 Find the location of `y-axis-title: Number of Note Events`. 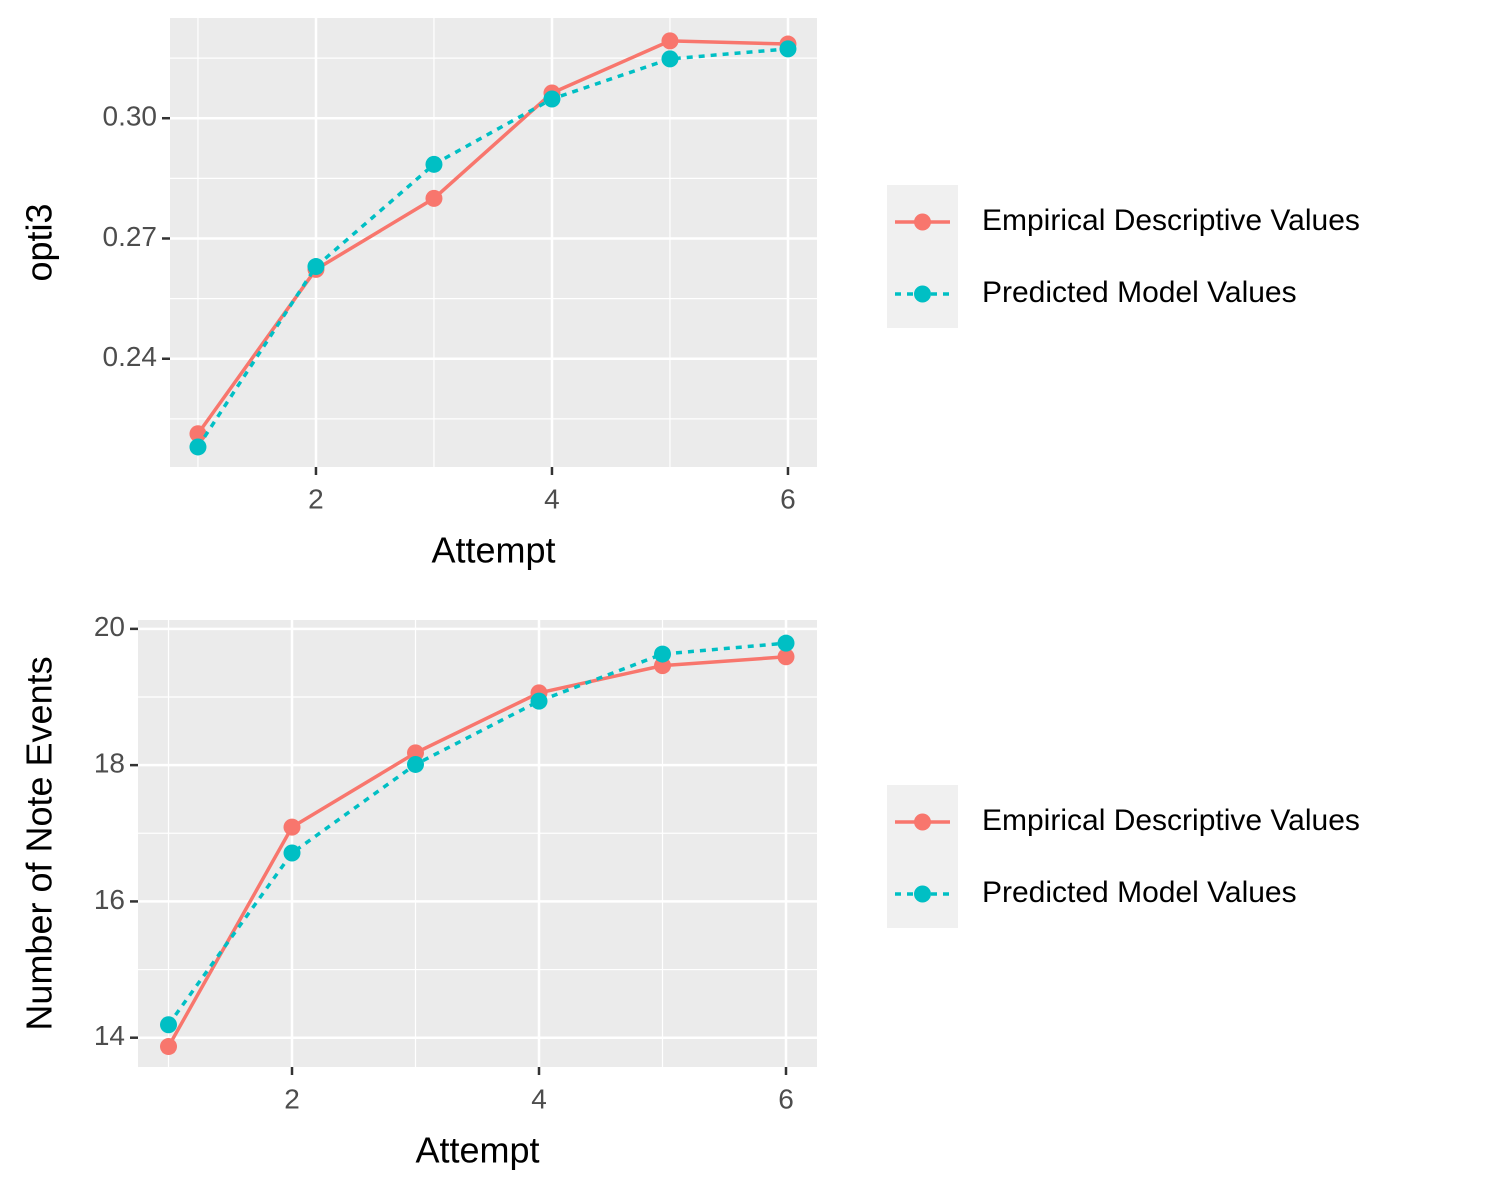

y-axis-title: Number of Note Events is located at coordinates (39, 843).